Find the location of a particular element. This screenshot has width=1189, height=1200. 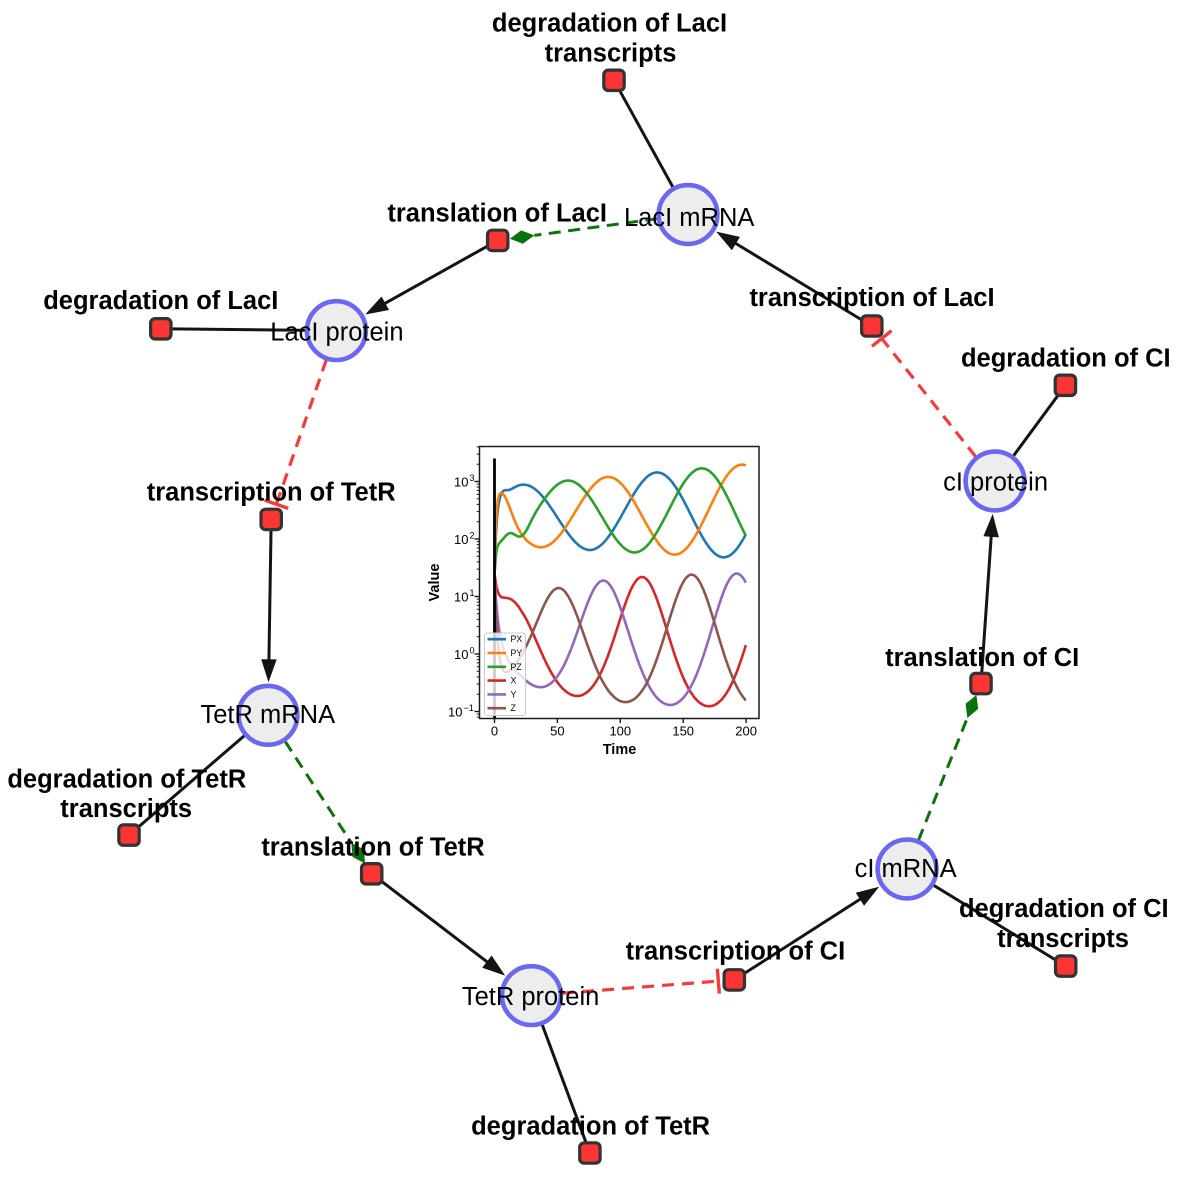

svg-text: 150 is located at coordinates (683, 731).